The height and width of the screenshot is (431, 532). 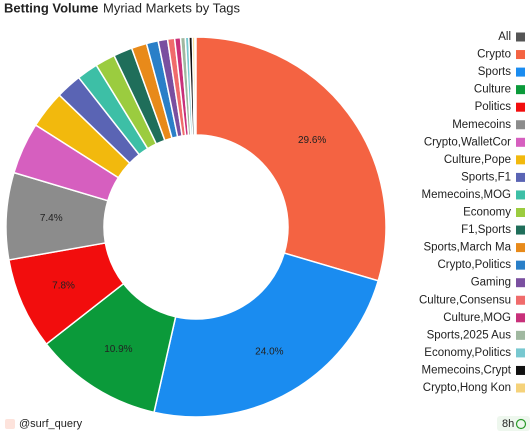 What do you see at coordinates (51, 424) in the screenshot?
I see `footer-handle: @surf_query` at bounding box center [51, 424].